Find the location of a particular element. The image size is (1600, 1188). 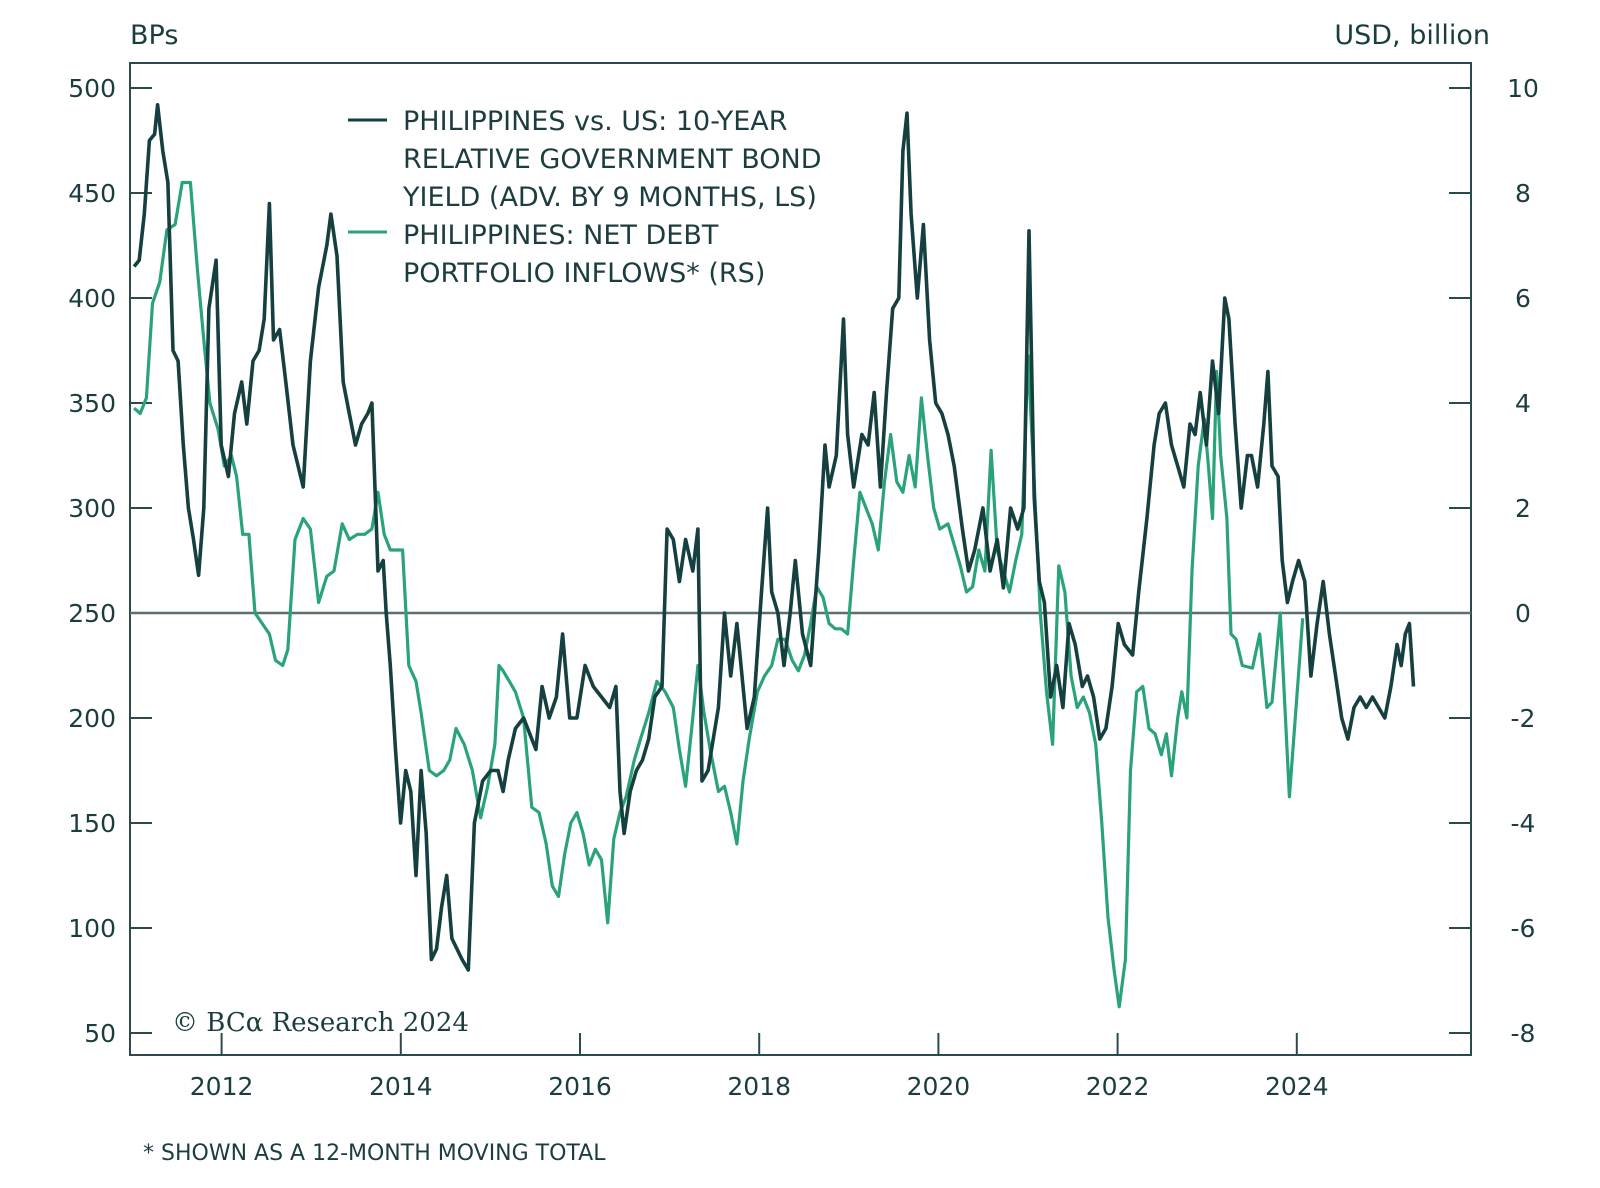

x-tick-label: 2024 is located at coordinates (1297, 1086).